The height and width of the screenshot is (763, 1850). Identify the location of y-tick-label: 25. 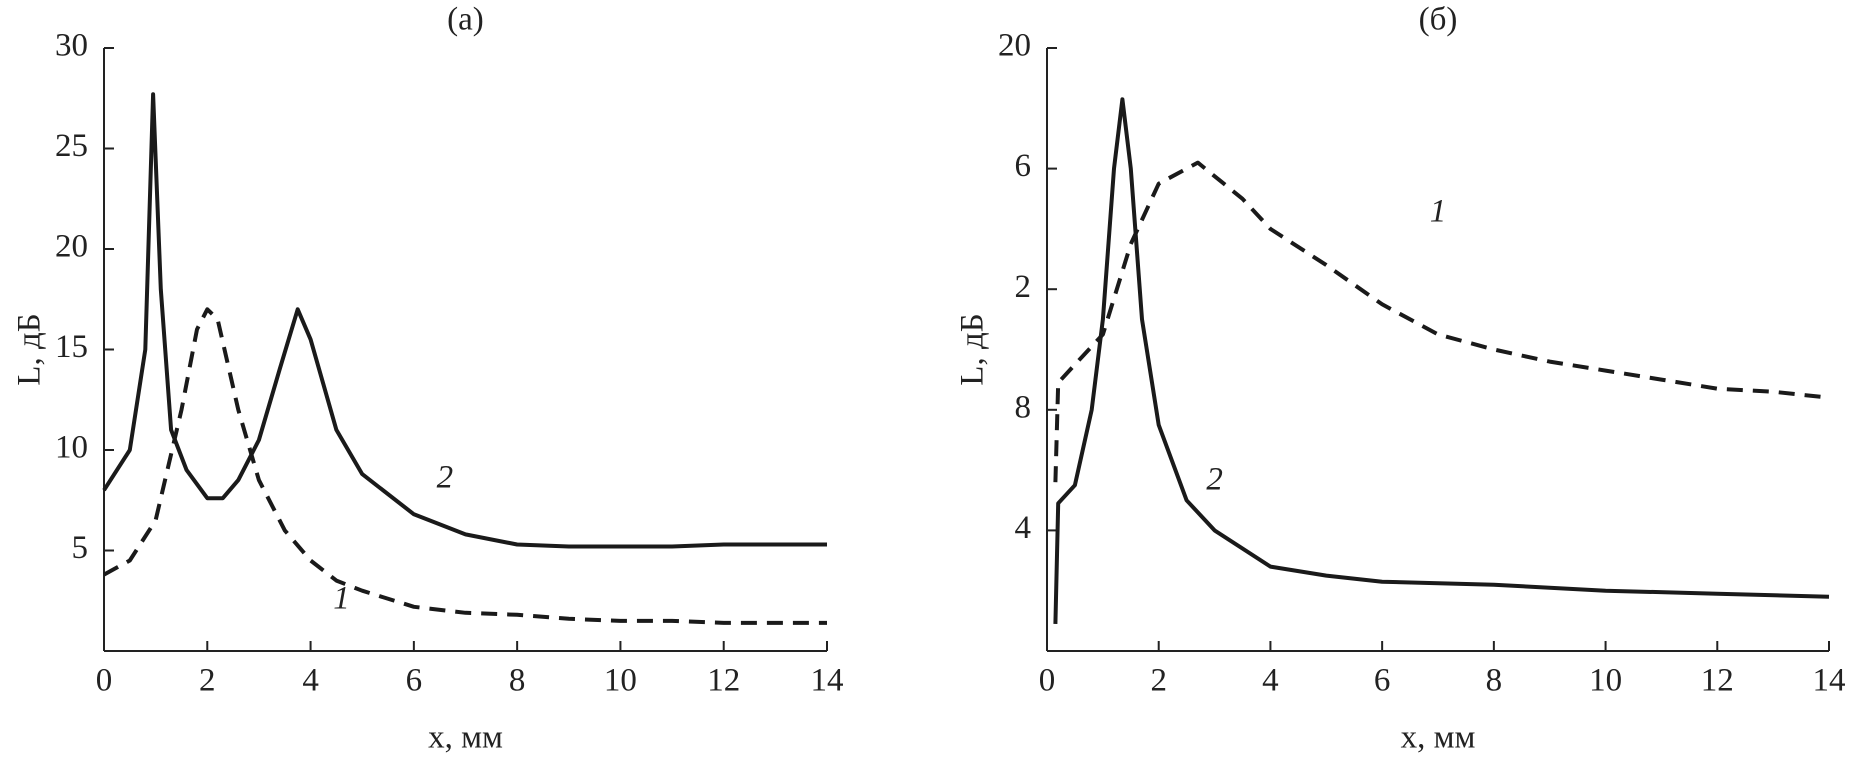
(71, 146).